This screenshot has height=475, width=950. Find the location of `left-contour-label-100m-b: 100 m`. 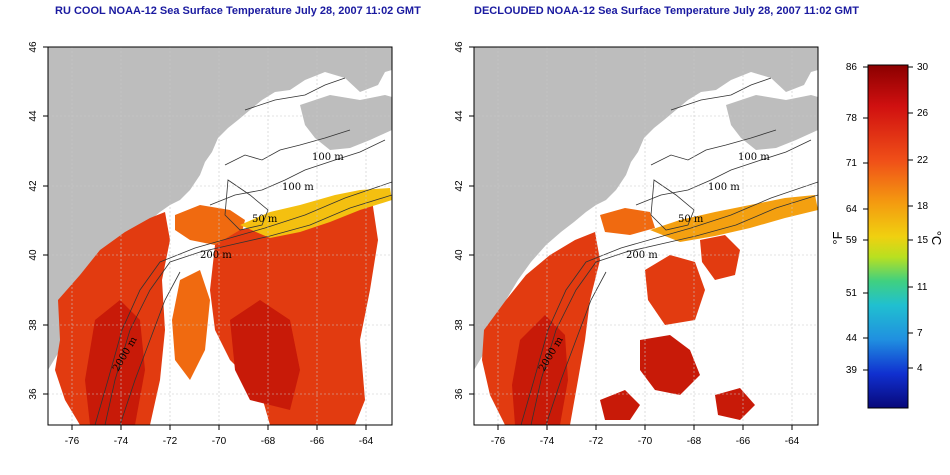

left-contour-label-100m-b: 100 m is located at coordinates (298, 187).